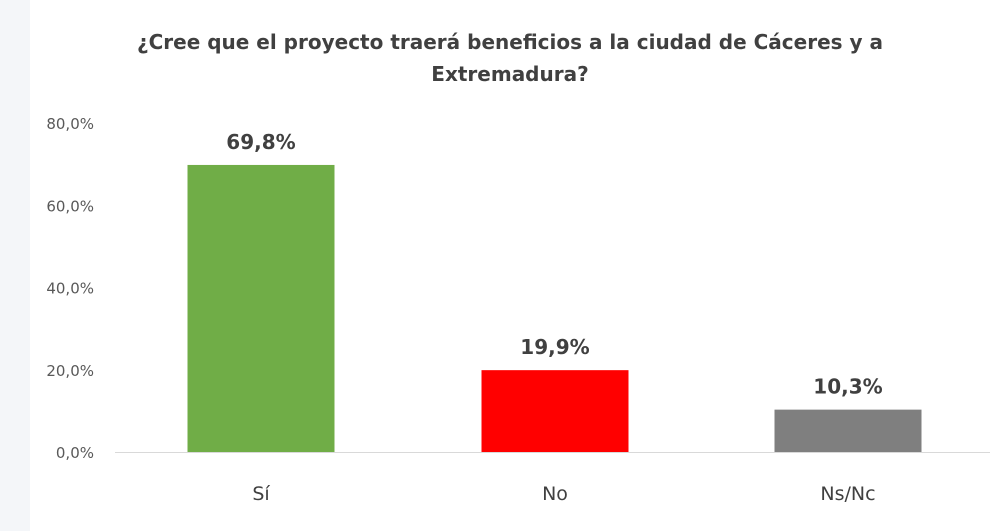 Image resolution: width=1000 pixels, height=531 pixels. I want to click on y-tick-label: 60,0%, so click(70, 206).